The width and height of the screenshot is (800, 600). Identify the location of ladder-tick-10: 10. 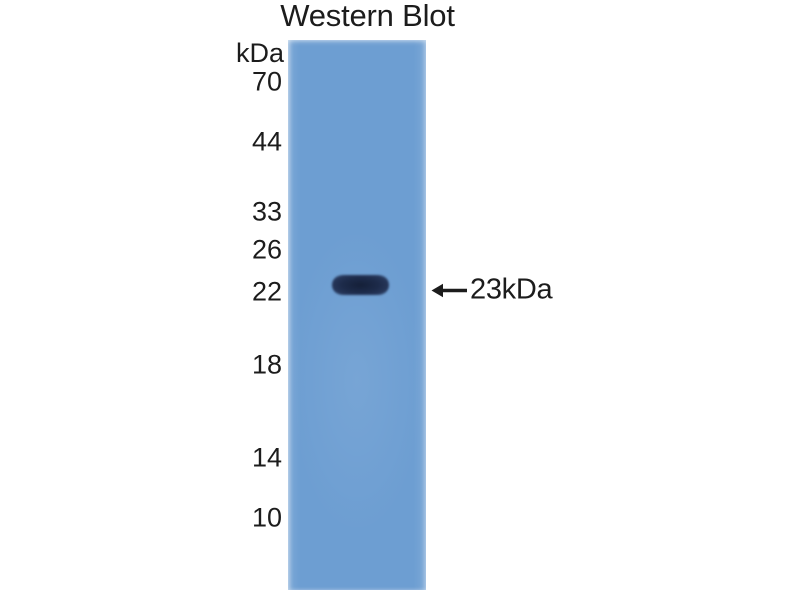
(266, 517).